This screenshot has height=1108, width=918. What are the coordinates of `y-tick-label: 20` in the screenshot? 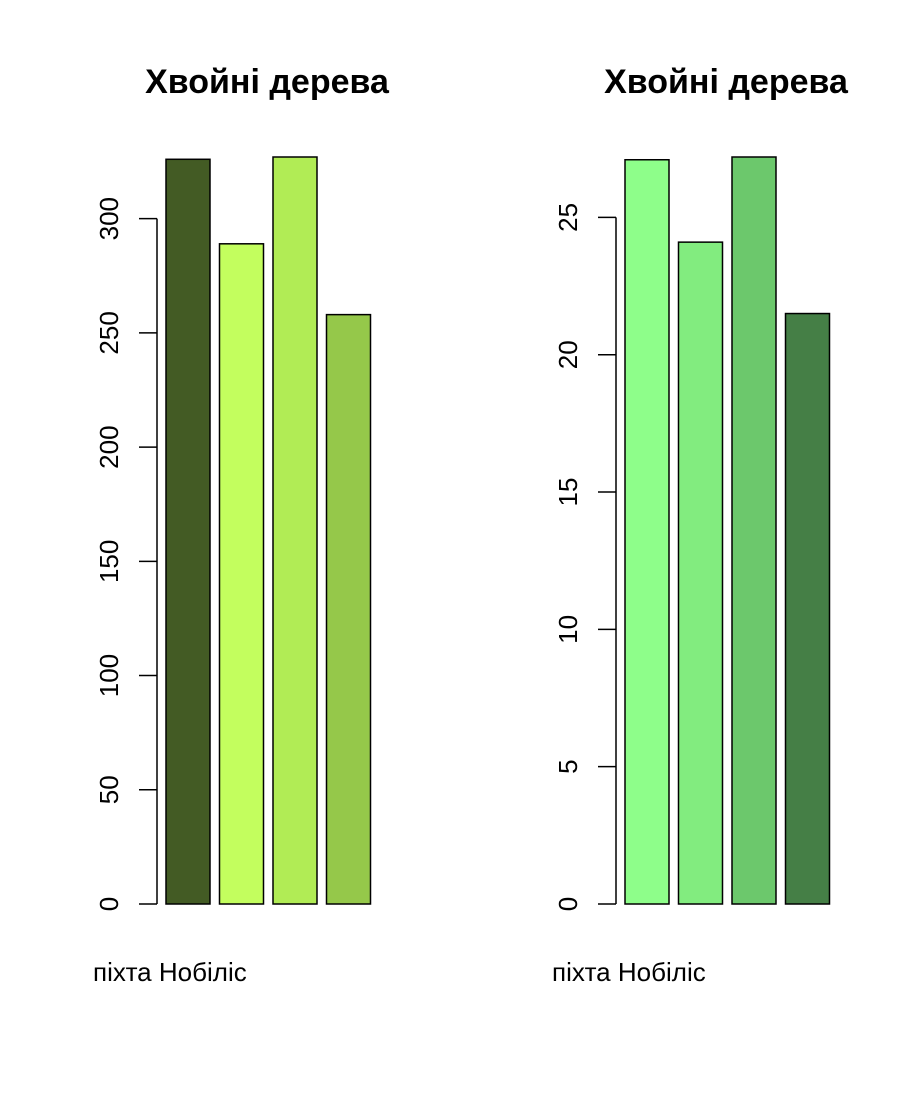 It's located at (568, 354).